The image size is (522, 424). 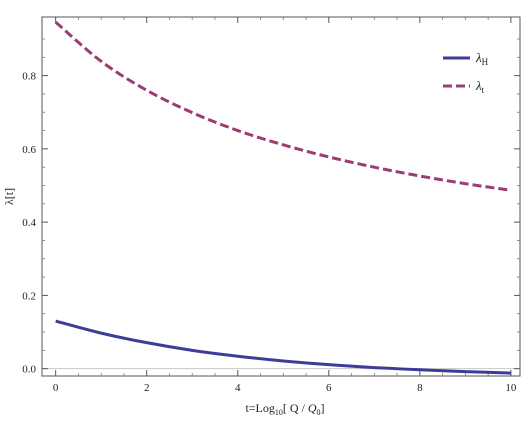 I want to click on legend-label-lambda-t: λt, so click(x=480, y=86).